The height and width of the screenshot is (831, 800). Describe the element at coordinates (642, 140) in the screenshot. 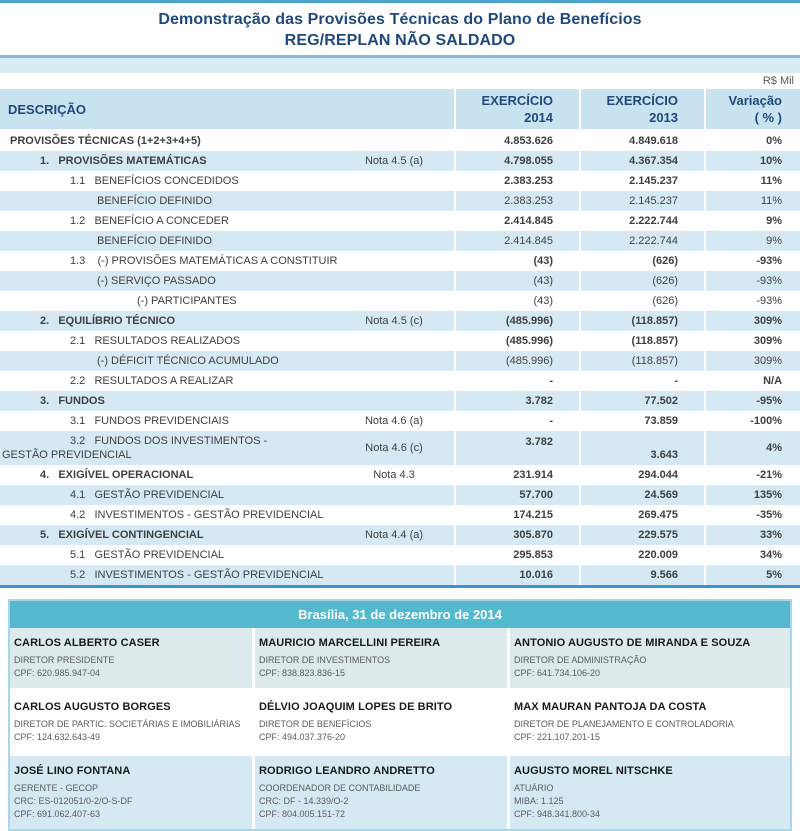

I see `cell-exercicio-2013: 4.849.618` at that location.